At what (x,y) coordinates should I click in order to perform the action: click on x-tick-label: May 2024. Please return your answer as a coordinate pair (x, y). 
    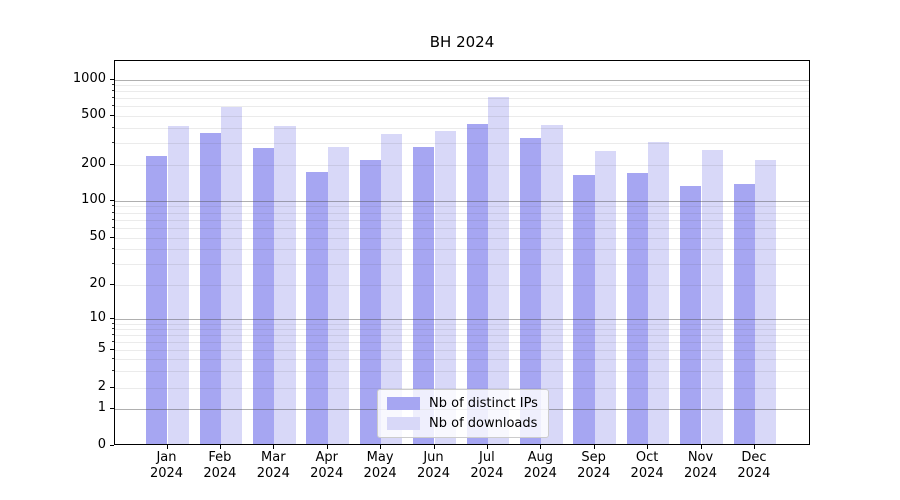
    Looking at the image, I should click on (380, 465).